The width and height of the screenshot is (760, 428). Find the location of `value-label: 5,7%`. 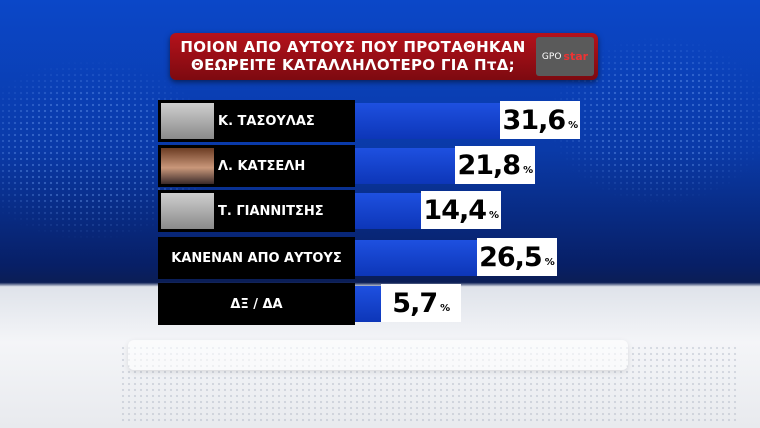

value-label: 5,7% is located at coordinates (421, 303).